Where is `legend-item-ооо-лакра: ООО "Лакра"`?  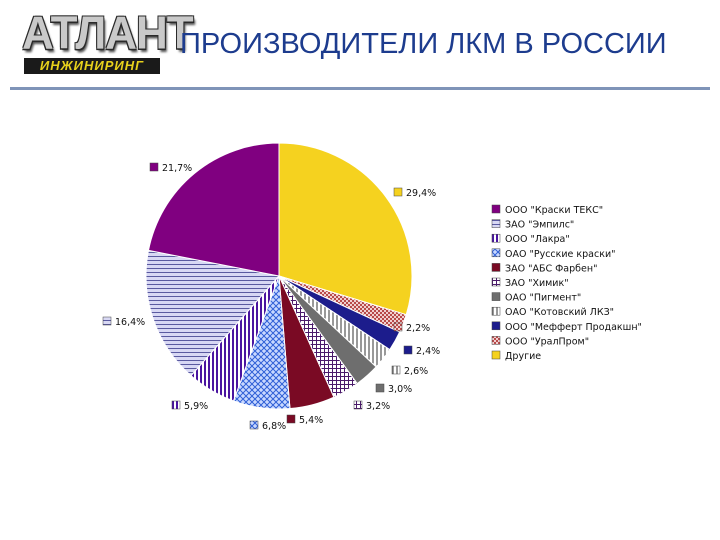 legend-item-ооо-лакра: ООО "Лакра" is located at coordinates (537, 239).